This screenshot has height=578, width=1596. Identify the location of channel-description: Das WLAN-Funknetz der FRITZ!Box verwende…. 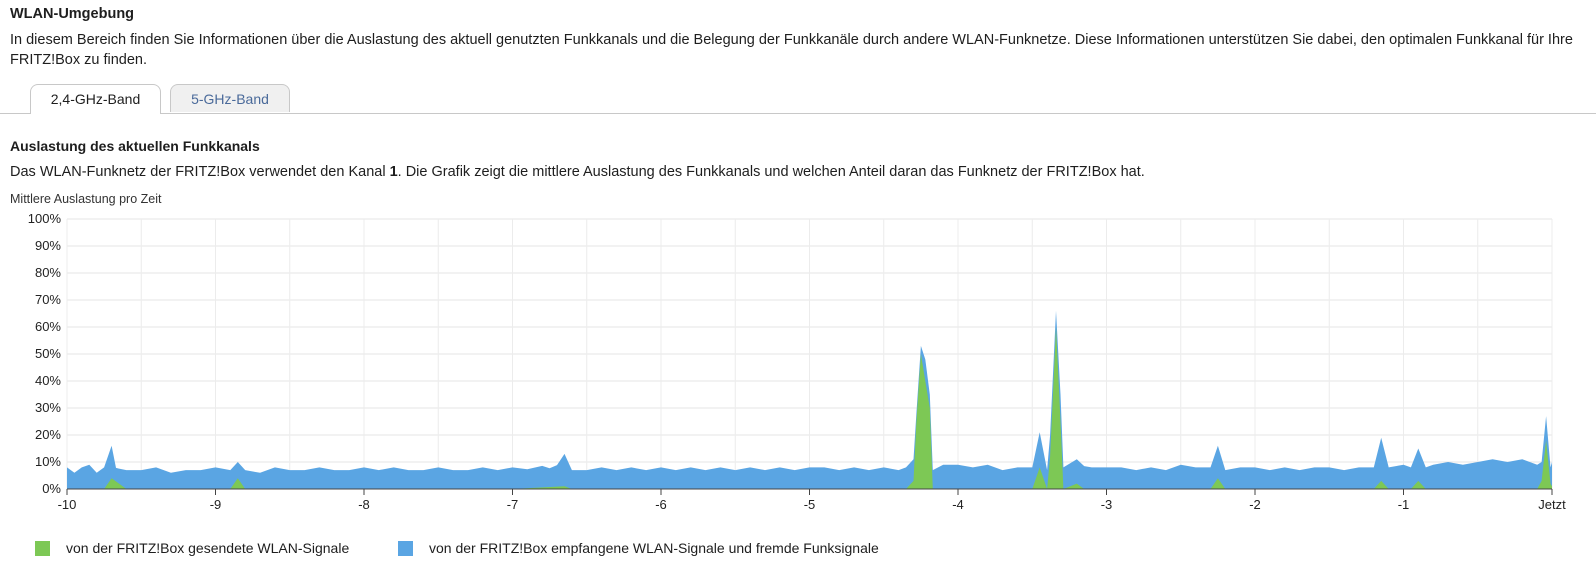
(577, 172).